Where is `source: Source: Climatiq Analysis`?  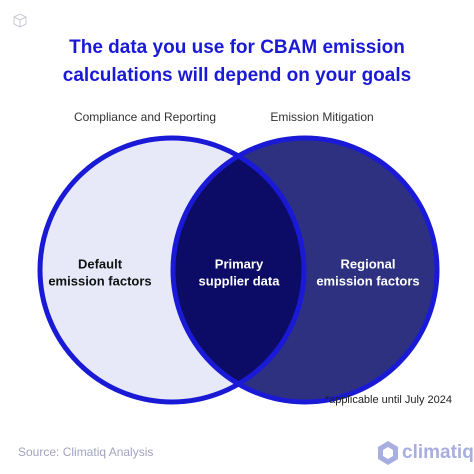
source: Source: Climatiq Analysis is located at coordinates (85, 452).